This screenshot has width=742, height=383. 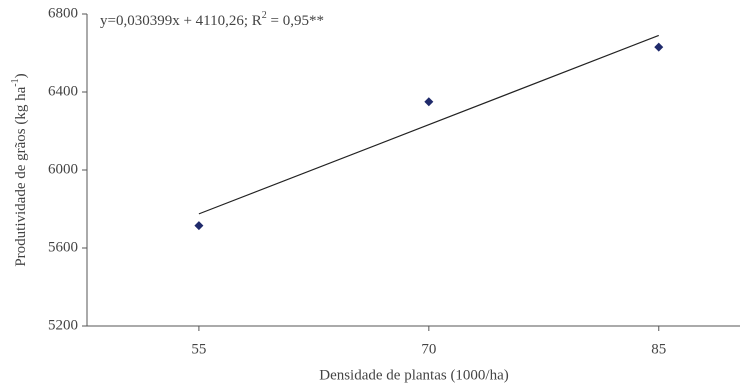 What do you see at coordinates (428, 349) in the screenshot?
I see `x-tick-label: 70` at bounding box center [428, 349].